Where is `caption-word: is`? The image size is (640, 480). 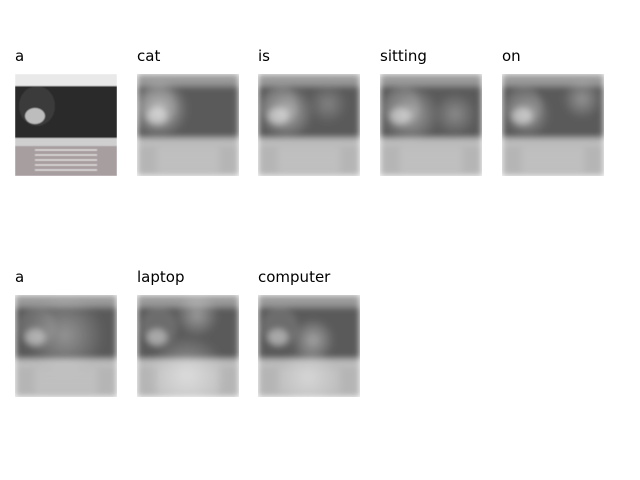
caption-word: is is located at coordinates (264, 56).